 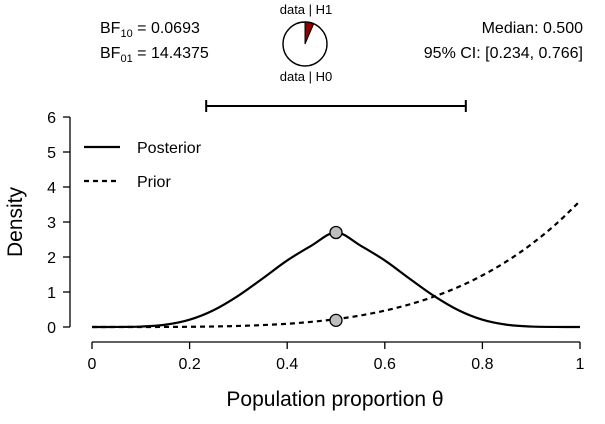 What do you see at coordinates (580, 364) in the screenshot?
I see `x-tick-label: 1` at bounding box center [580, 364].